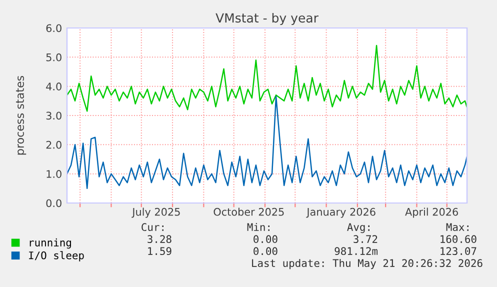 The width and height of the screenshot is (497, 287). What do you see at coordinates (258, 226) in the screenshot?
I see `text: Min:` at bounding box center [258, 226].